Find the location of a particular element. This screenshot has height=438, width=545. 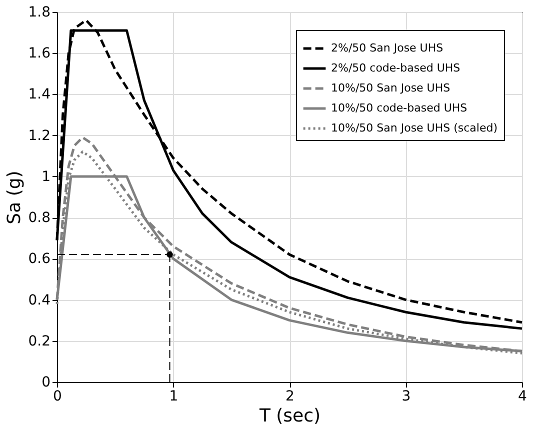

x-tick-label: 1 is located at coordinates (173, 396).